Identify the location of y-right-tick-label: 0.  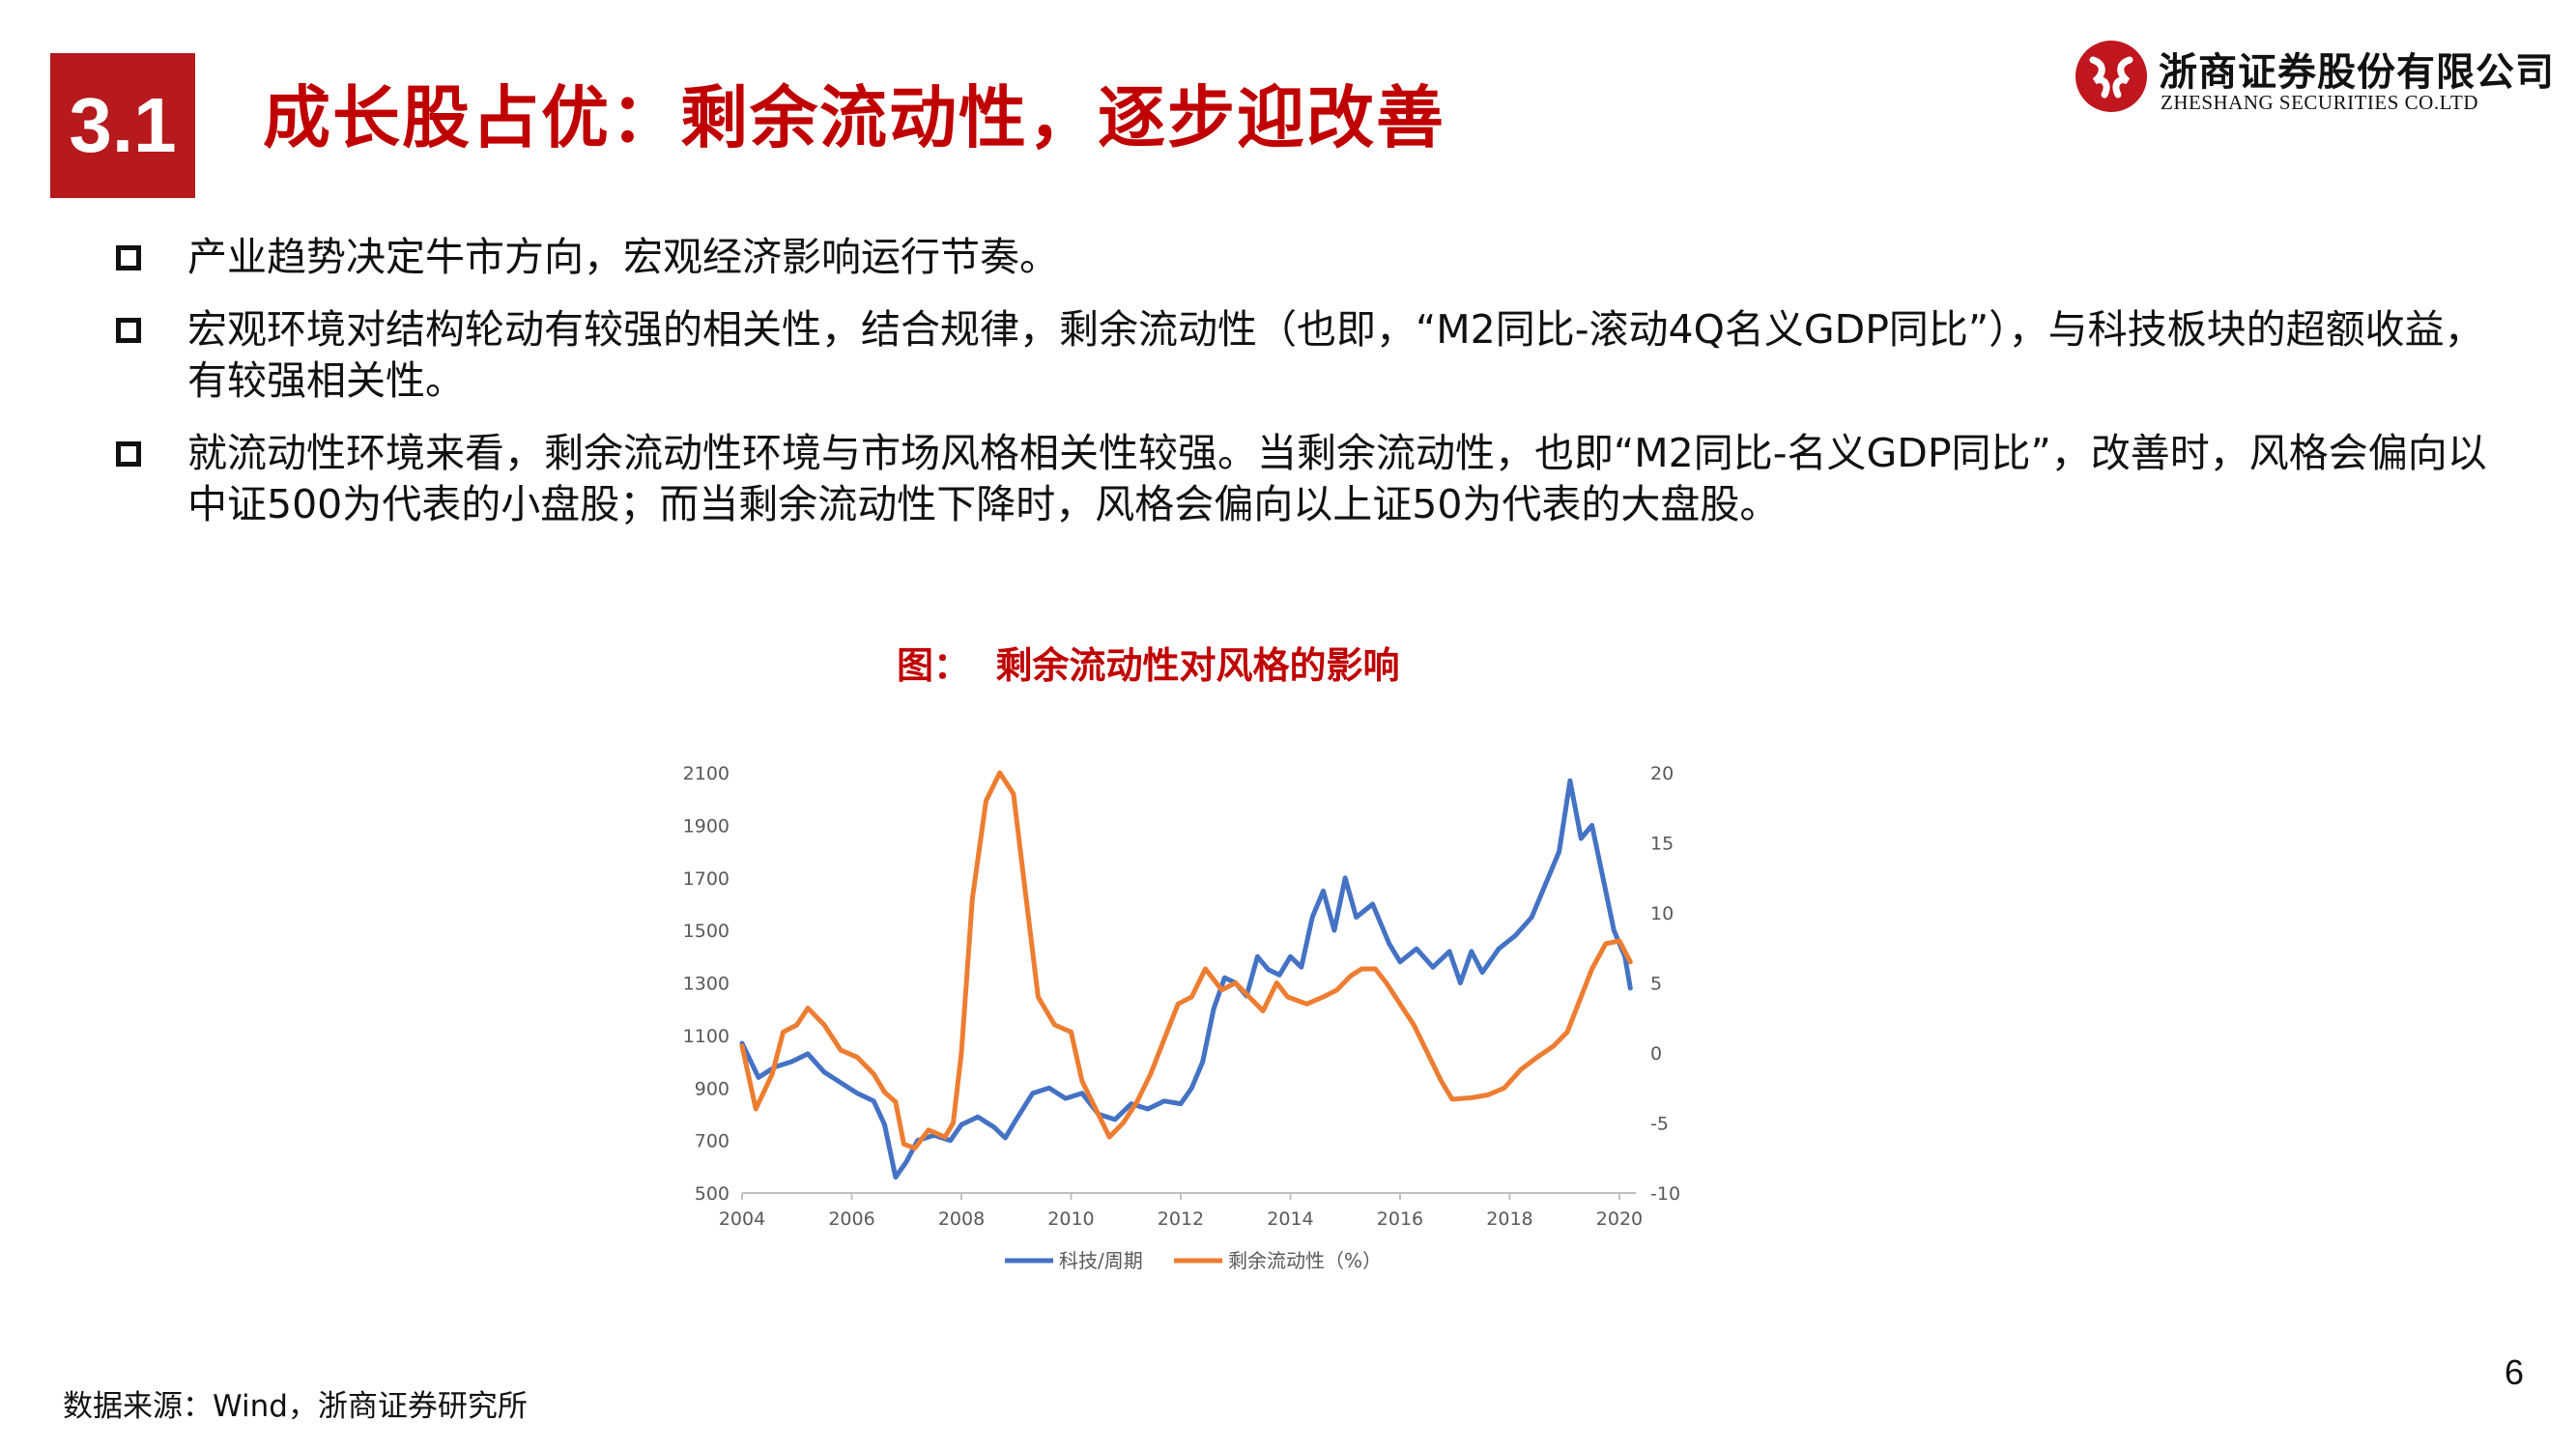
(1656, 1054).